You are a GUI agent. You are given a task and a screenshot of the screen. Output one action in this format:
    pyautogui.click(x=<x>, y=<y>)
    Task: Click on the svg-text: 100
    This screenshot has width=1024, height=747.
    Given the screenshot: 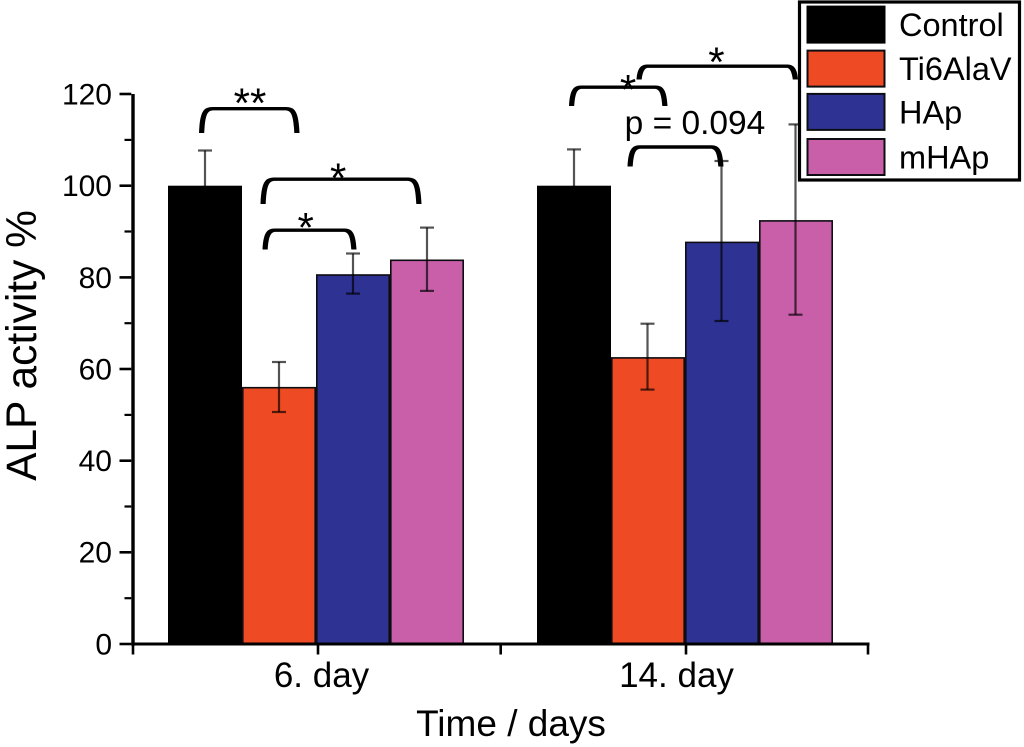 What is the action you would take?
    pyautogui.click(x=87, y=186)
    